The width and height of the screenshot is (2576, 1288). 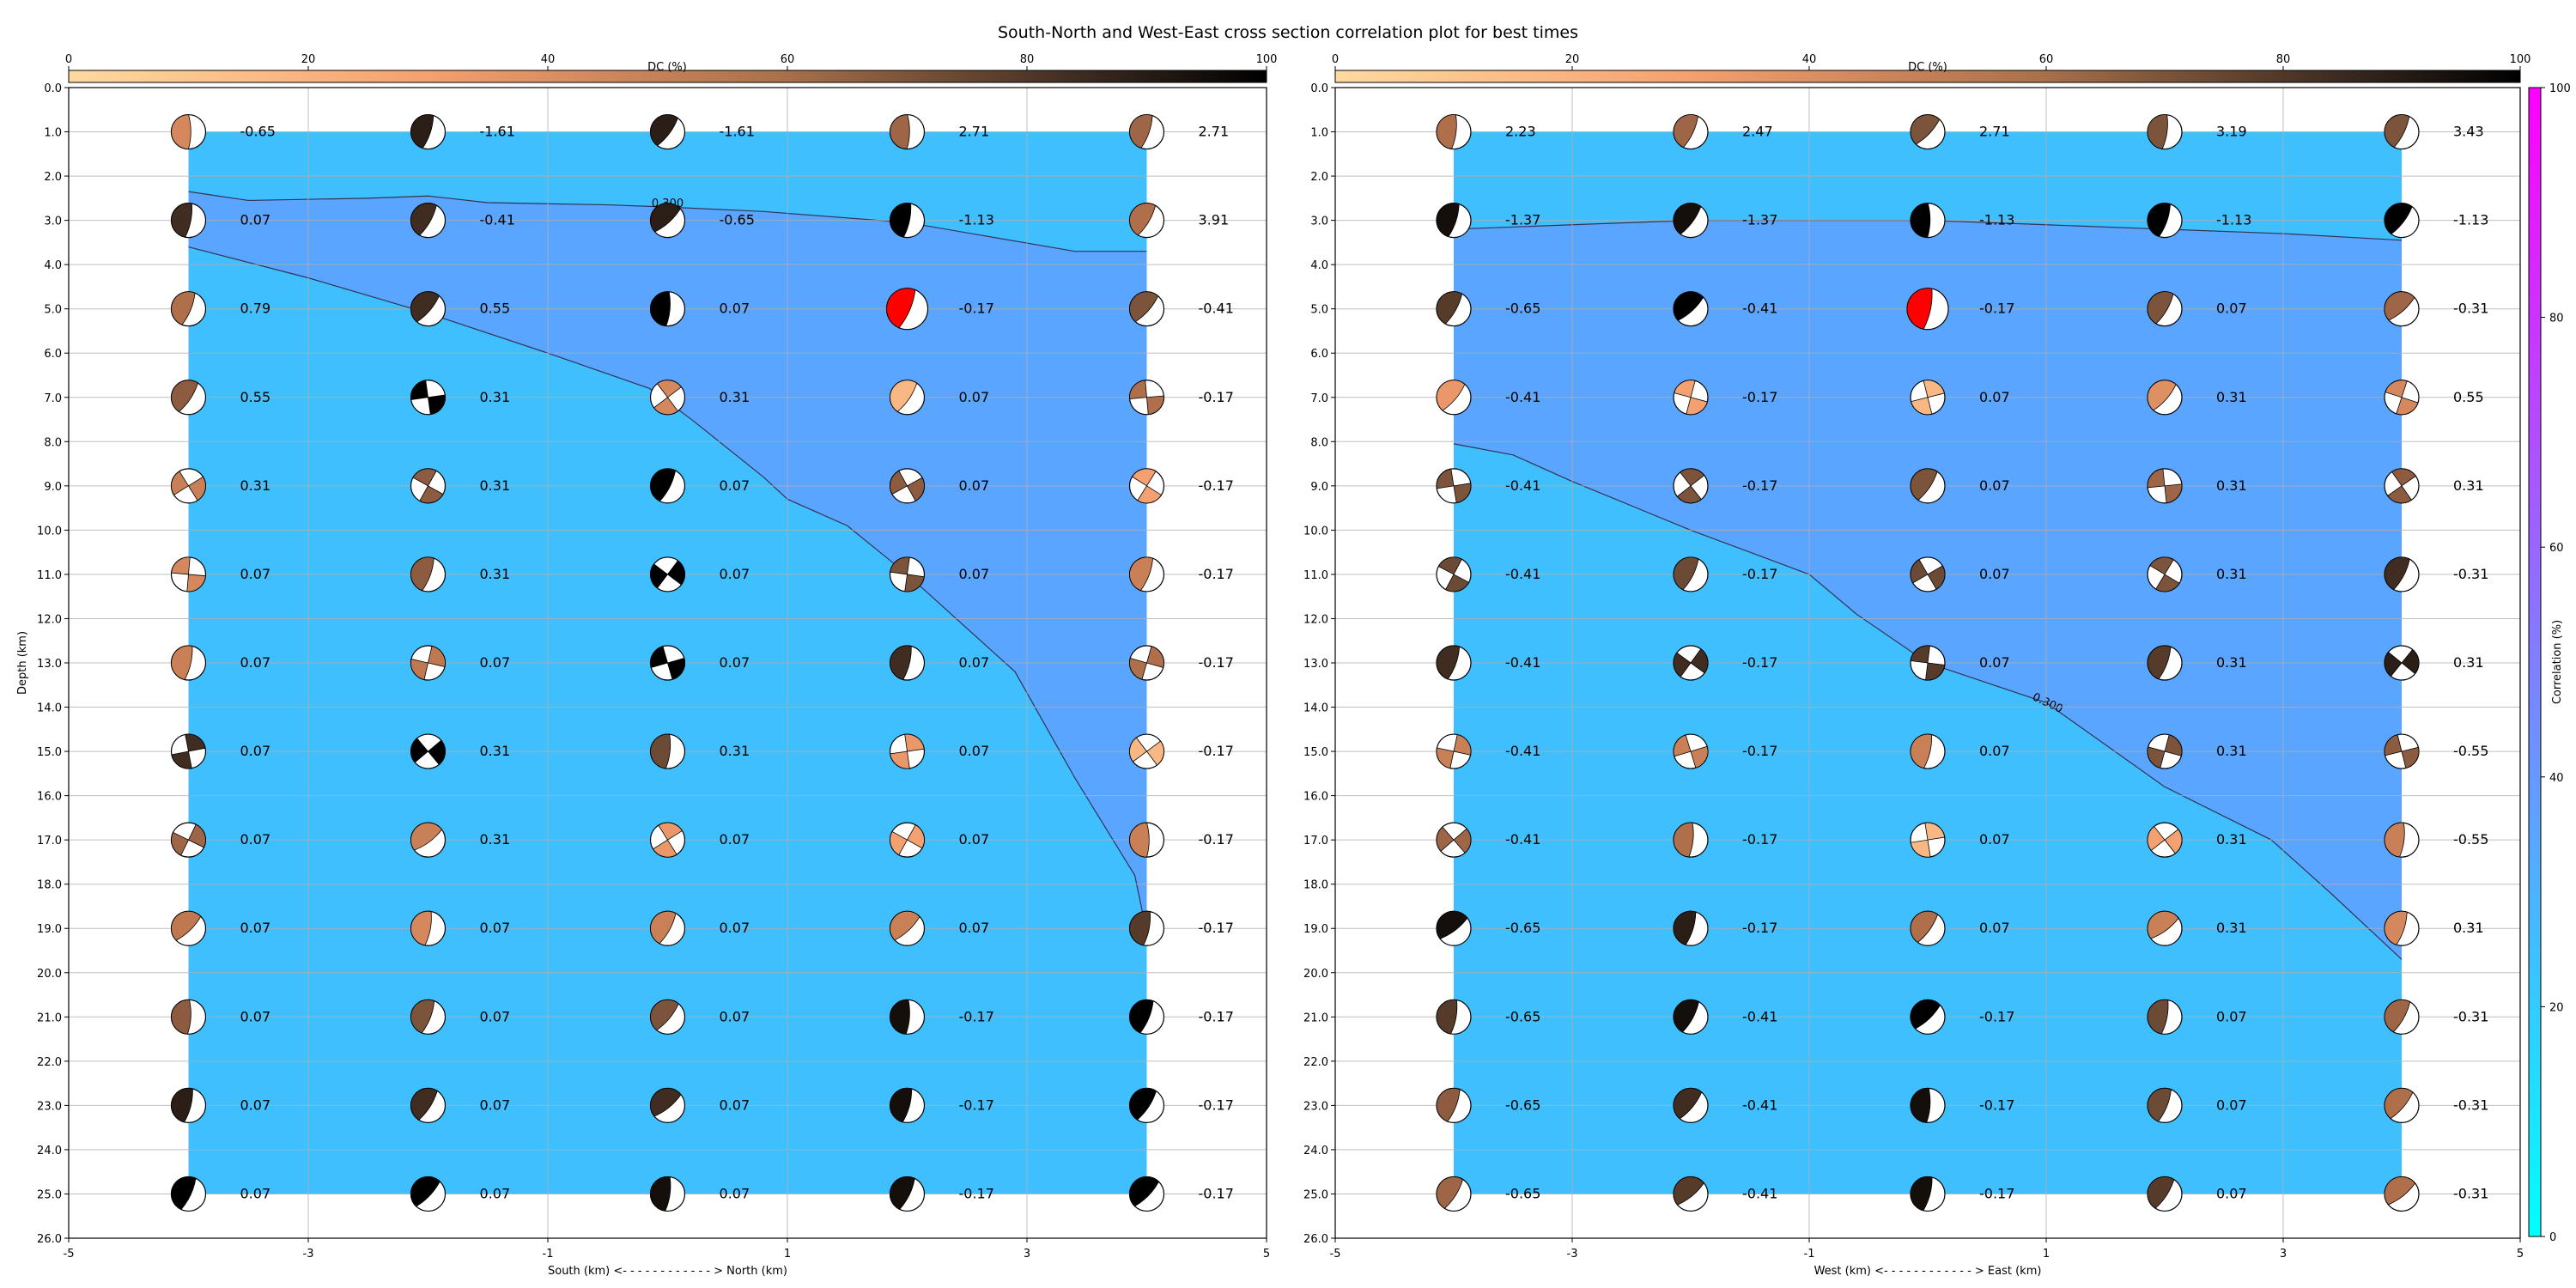 What do you see at coordinates (1809, 1254) in the screenshot?
I see `x-tick-label: -1` at bounding box center [1809, 1254].